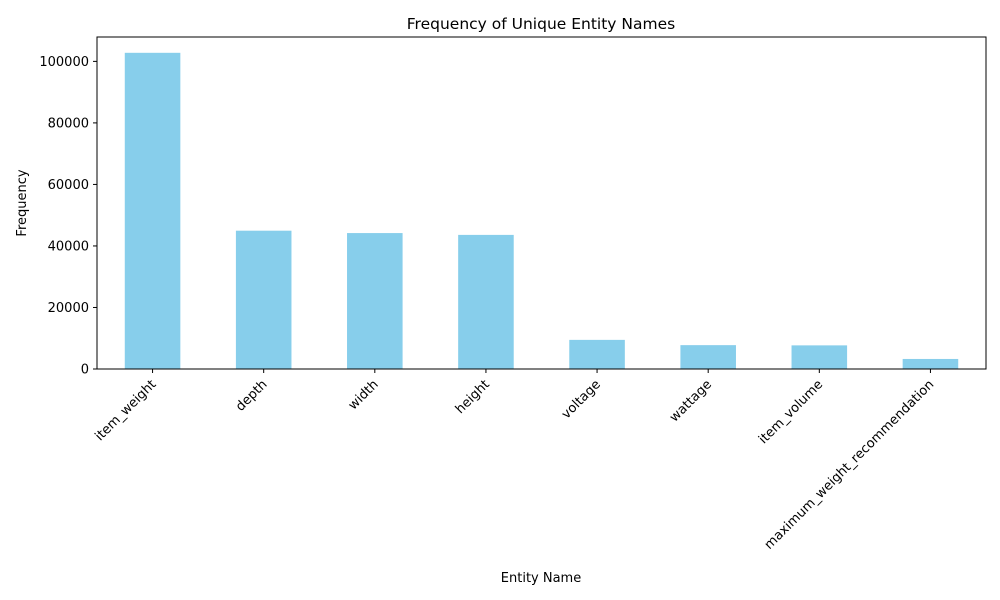 This screenshot has width=1000, height=600. Describe the element at coordinates (85, 370) in the screenshot. I see `y-tick-label: 0` at that location.